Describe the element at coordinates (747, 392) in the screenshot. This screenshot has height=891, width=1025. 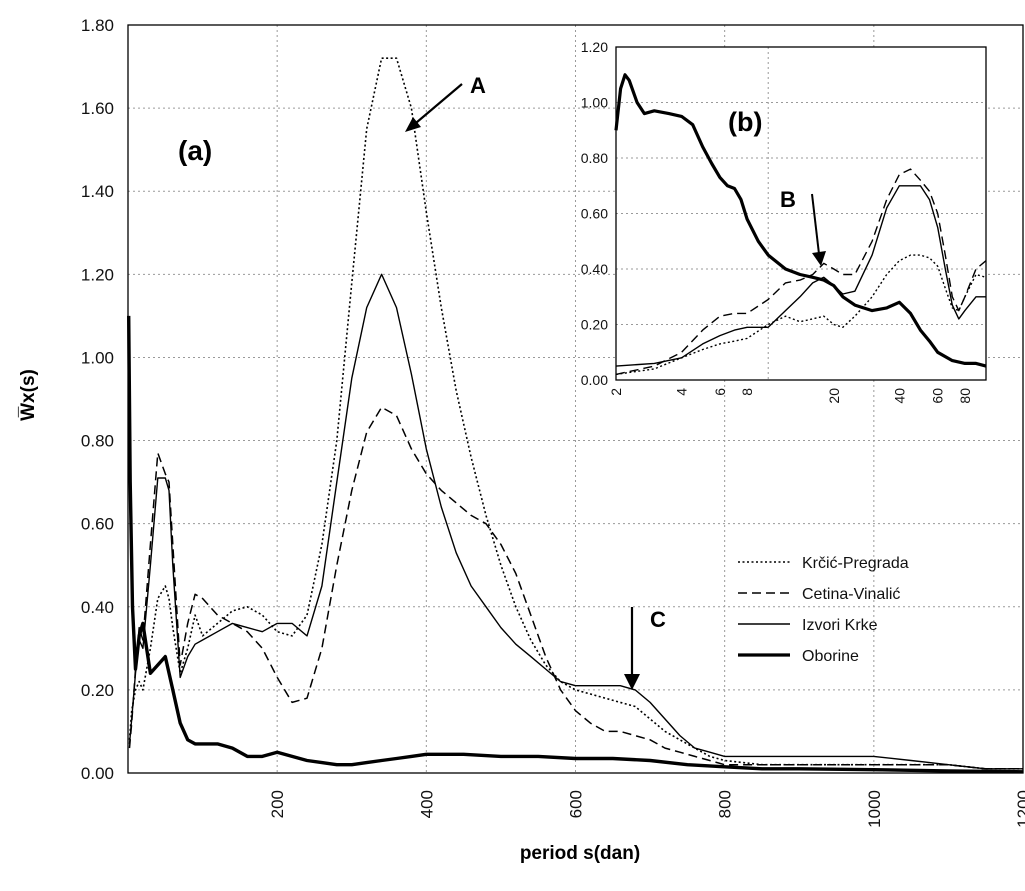
I see `inset-x-tick-label: 8` at that location.